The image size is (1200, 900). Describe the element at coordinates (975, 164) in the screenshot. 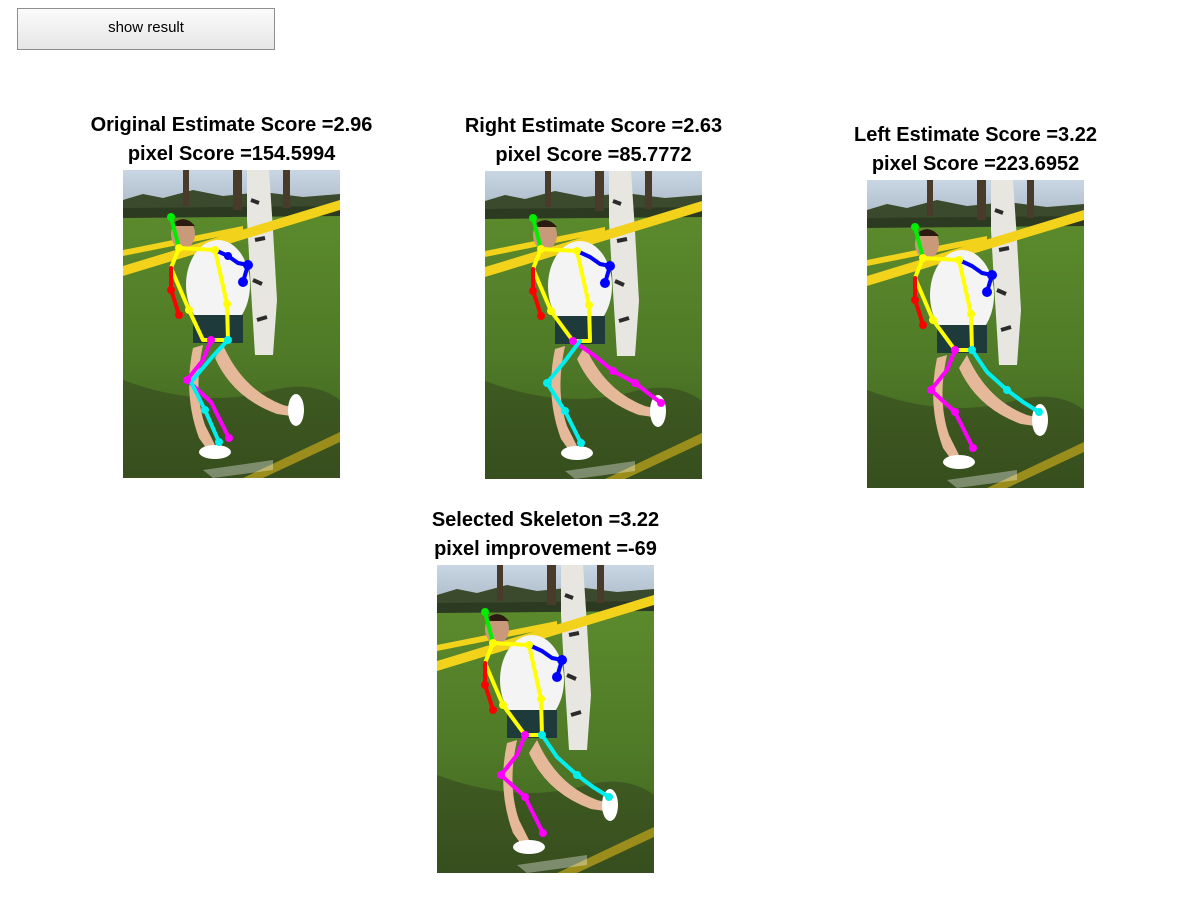

I see `pixel-score-label: pixel Score =223.6952` at that location.